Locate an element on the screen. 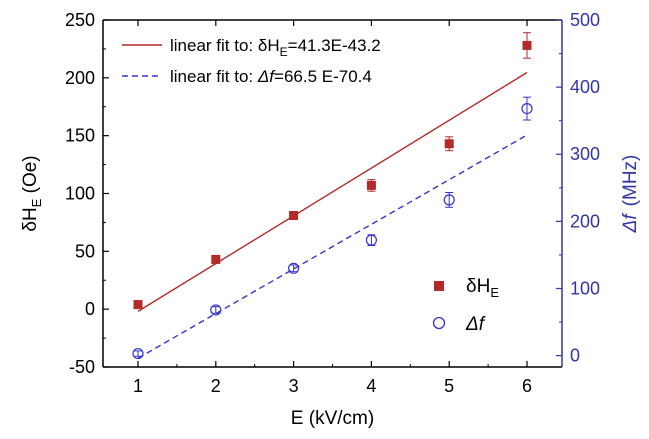 Image resolution: width=649 pixels, height=439 pixels. x-tick-label: 6 is located at coordinates (527, 386).